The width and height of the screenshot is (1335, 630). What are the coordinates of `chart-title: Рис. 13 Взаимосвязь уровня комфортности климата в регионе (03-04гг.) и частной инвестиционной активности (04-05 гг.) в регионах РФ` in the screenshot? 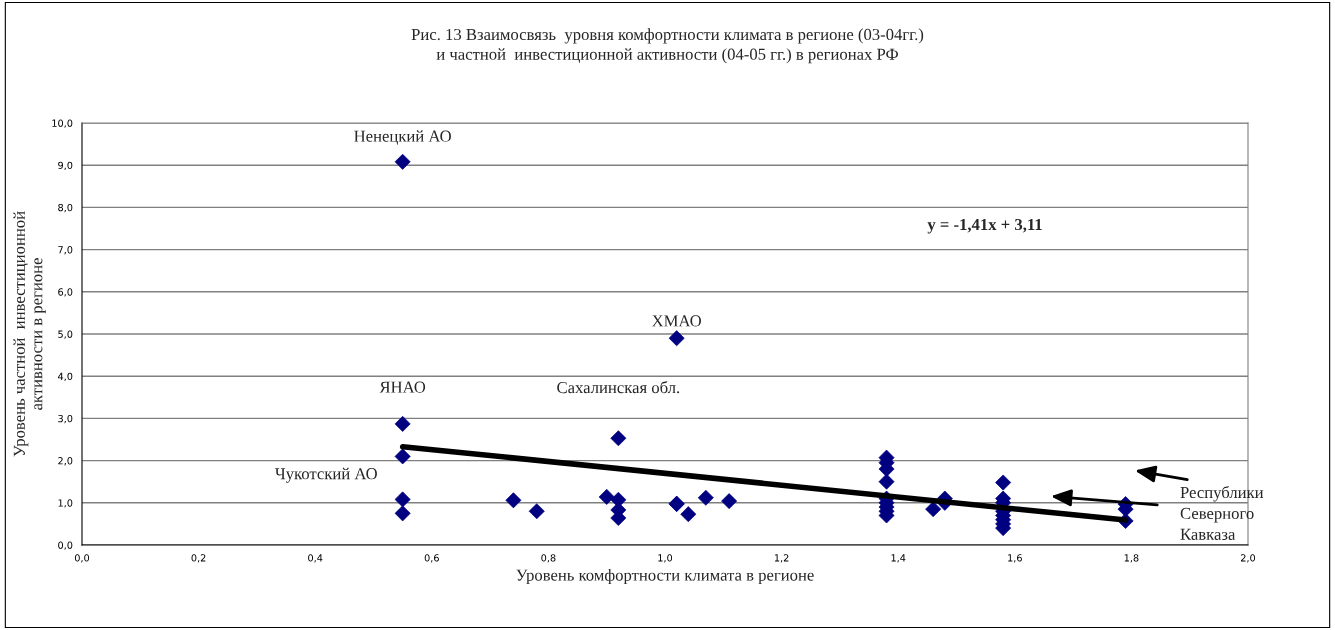 It's located at (667, 46).